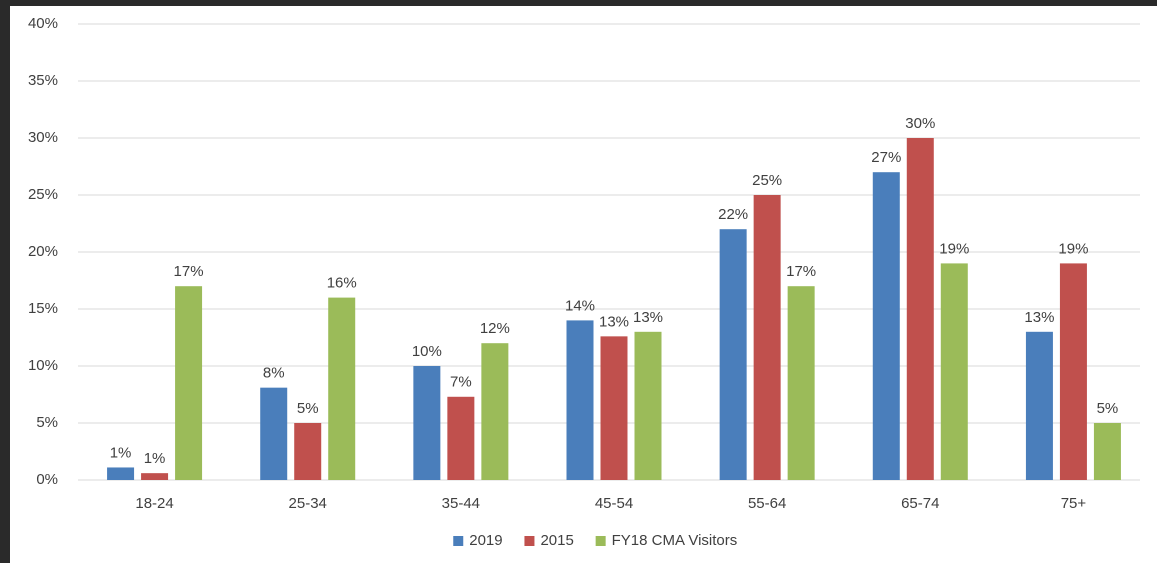 This screenshot has height=563, width=1157. What do you see at coordinates (461, 503) in the screenshot?
I see `x-tick-label: 35-44` at bounding box center [461, 503].